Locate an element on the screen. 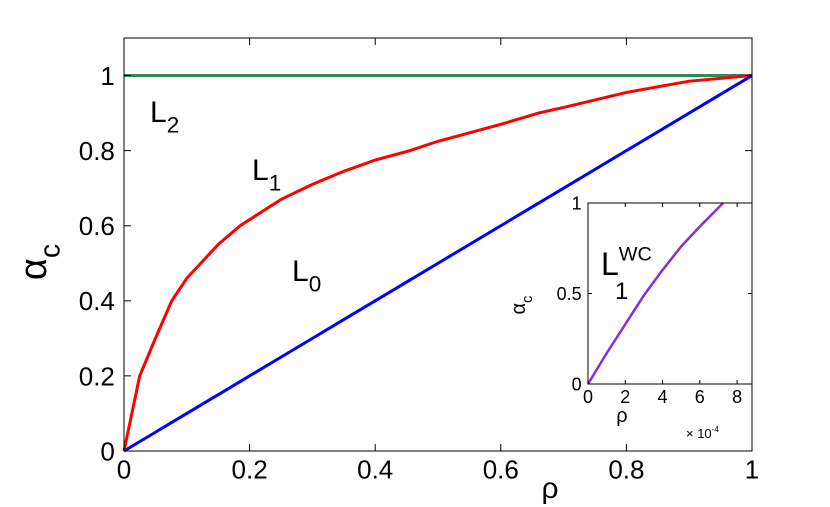  y-tick-label: 0.8 is located at coordinates (97, 151).